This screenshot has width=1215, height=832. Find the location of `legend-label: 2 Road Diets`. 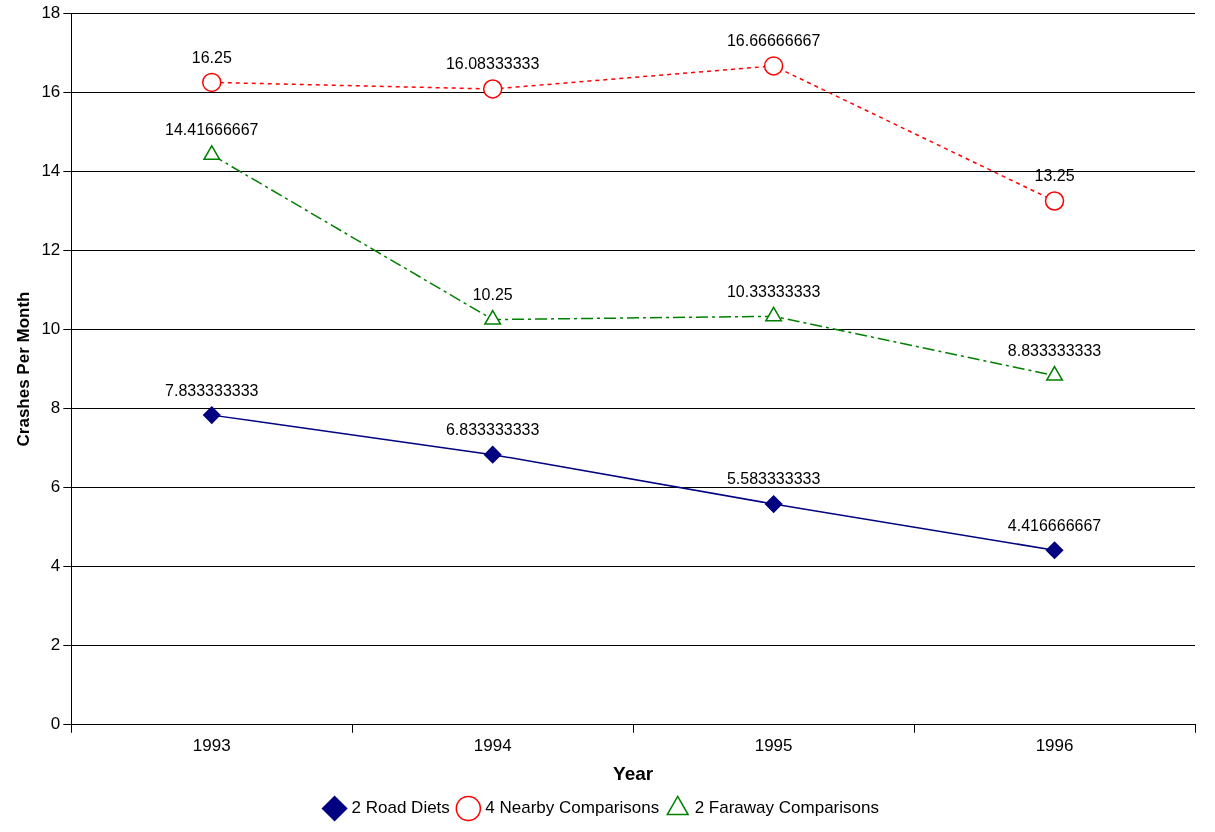

legend-label: 2 Road Diets is located at coordinates (400, 808).